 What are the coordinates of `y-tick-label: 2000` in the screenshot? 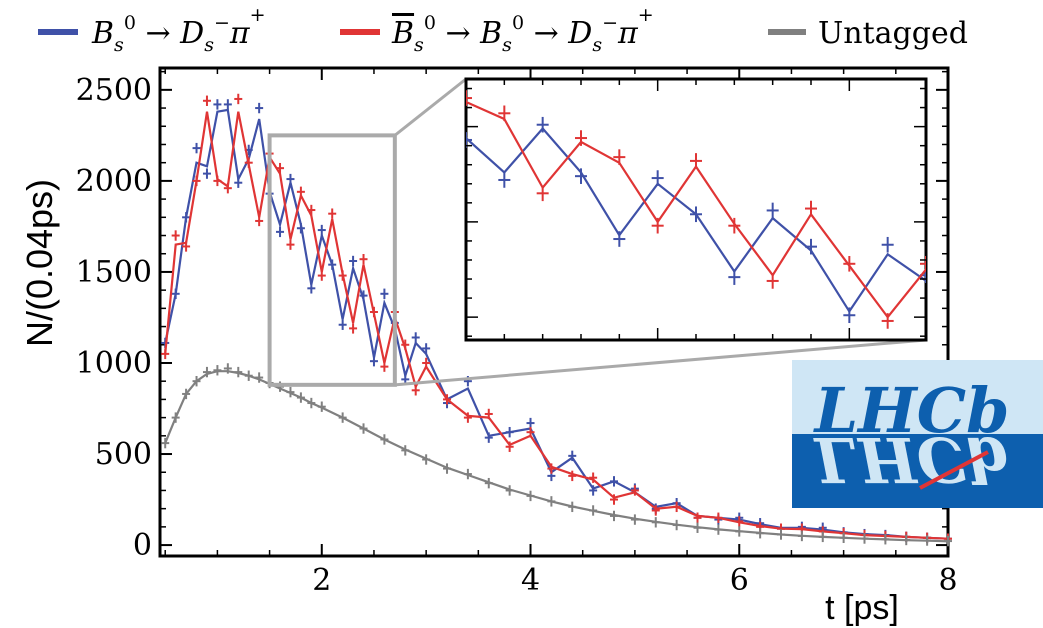 It's located at (114, 181).